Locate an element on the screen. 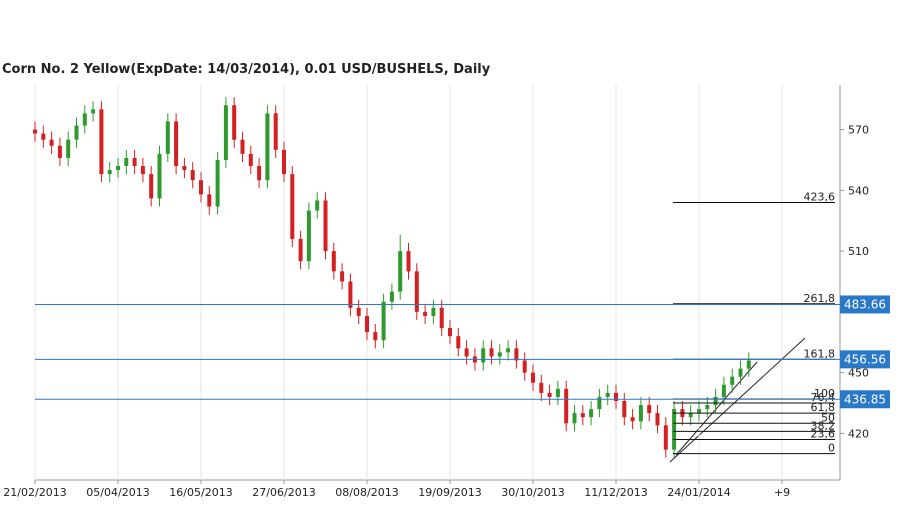  x-tick-label: 05/04/2013 is located at coordinates (117, 492).